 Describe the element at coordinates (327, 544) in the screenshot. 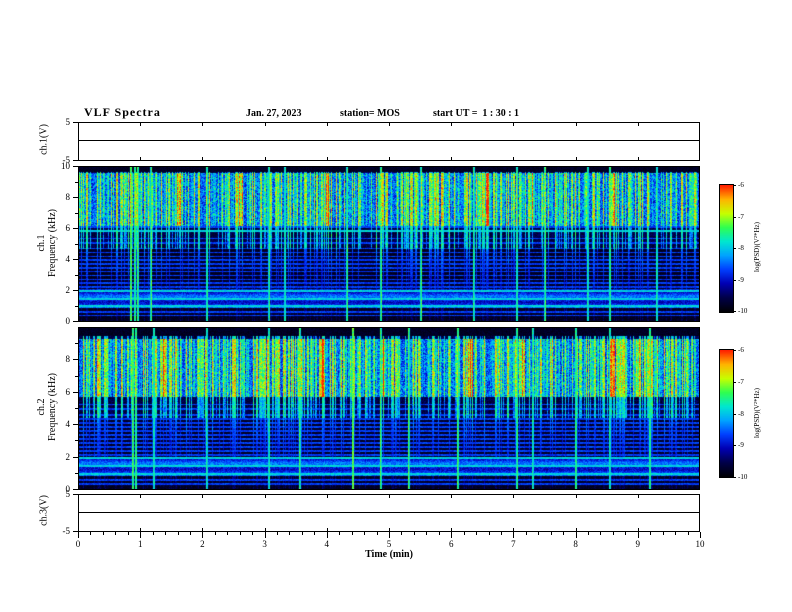

I see `x-tick-label: 4` at that location.